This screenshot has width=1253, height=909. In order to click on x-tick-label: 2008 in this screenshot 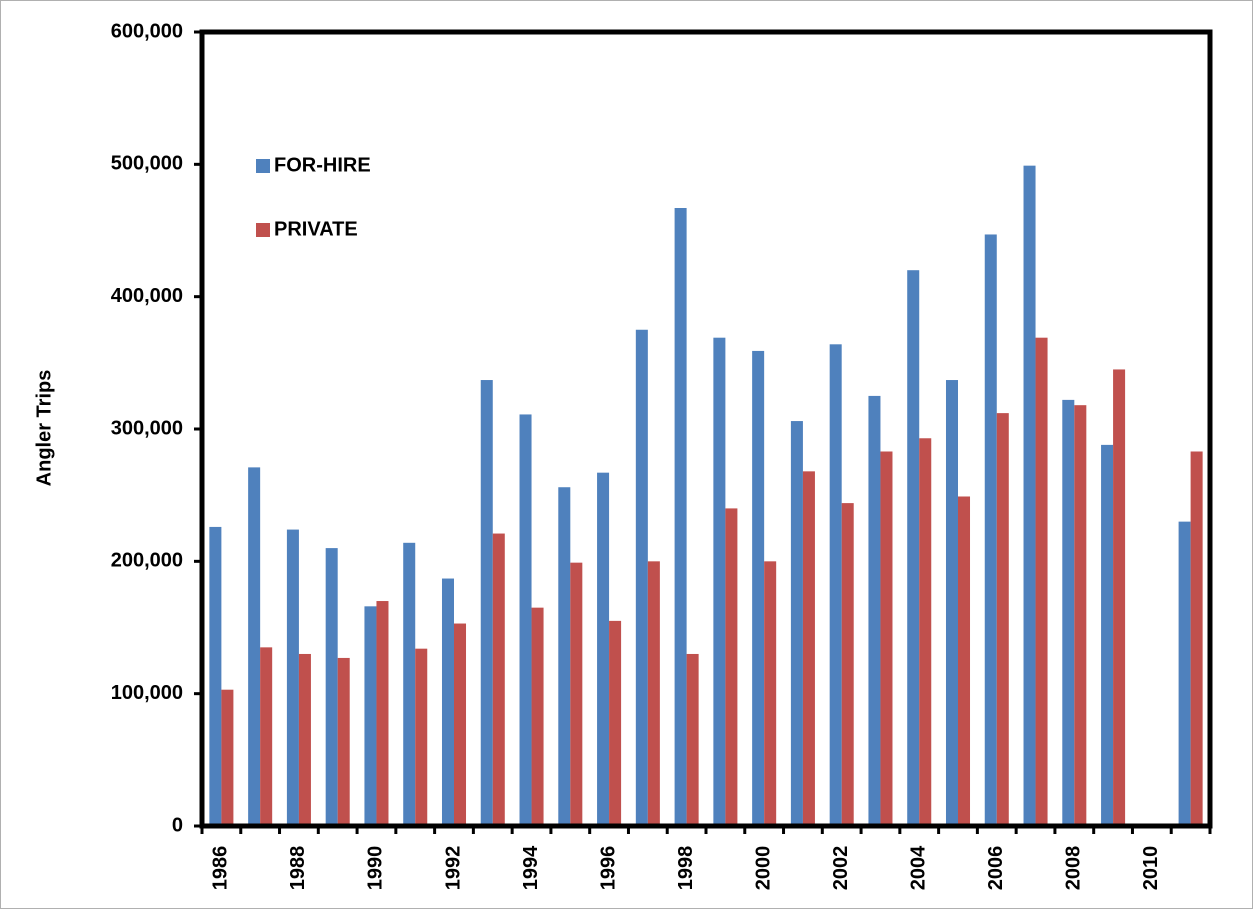, I will do `click(1074, 868)`.